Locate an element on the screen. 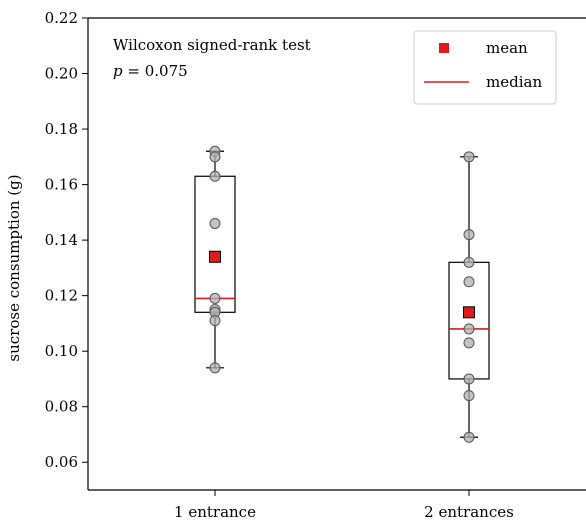  legend-mean-label: mean is located at coordinates (507, 48).